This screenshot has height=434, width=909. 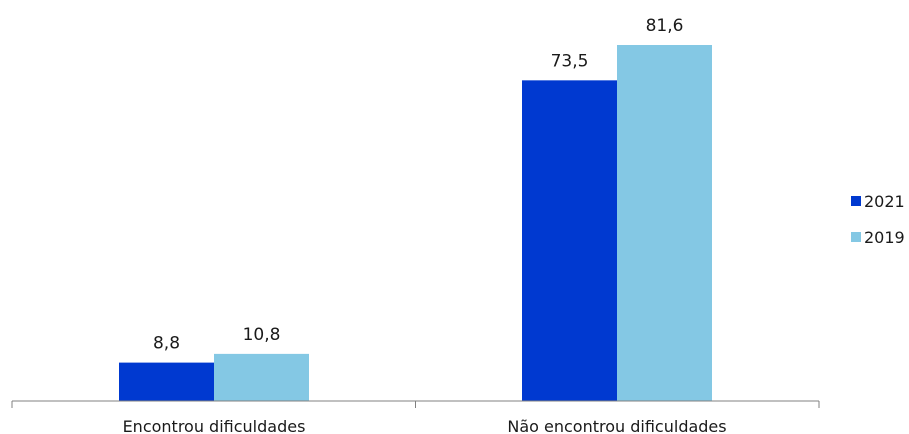 I want to click on value-label-encontrou-dificuldades-2019: 10,8, so click(x=262, y=335).